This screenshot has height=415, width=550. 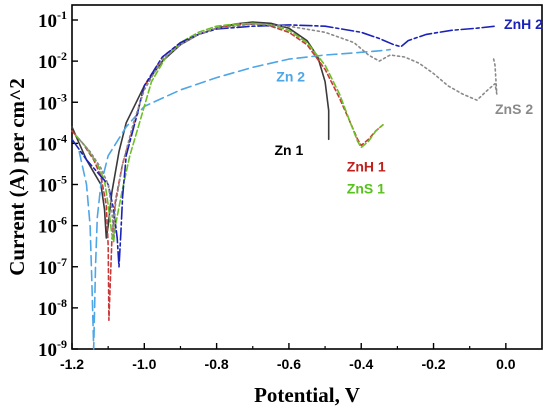 What do you see at coordinates (506, 364) in the screenshot?
I see `x-tick-label: 0.0` at bounding box center [506, 364].